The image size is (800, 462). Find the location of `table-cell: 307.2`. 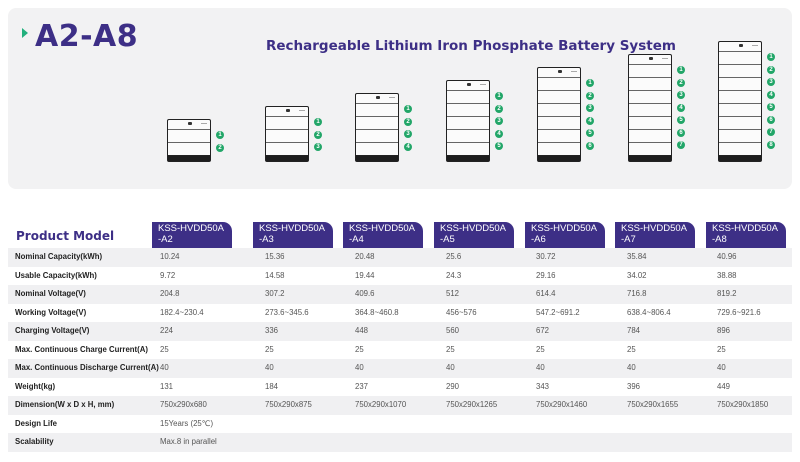

table-cell: 307.2 is located at coordinates (275, 293).